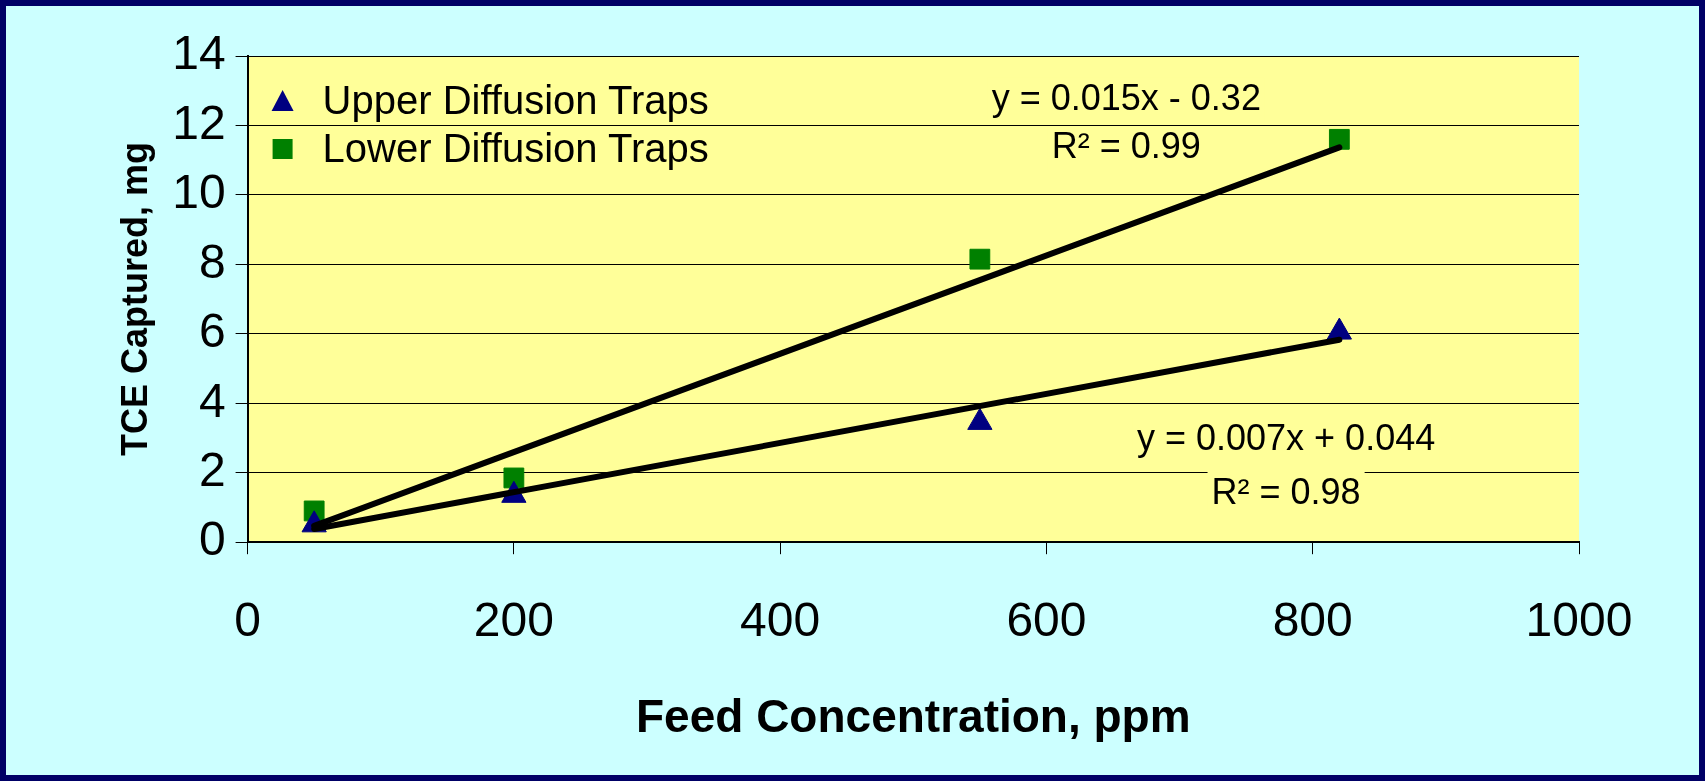 The height and width of the screenshot is (781, 1705). Describe the element at coordinates (134, 299) in the screenshot. I see `y-axis-title: TCE Captured, mg` at that location.